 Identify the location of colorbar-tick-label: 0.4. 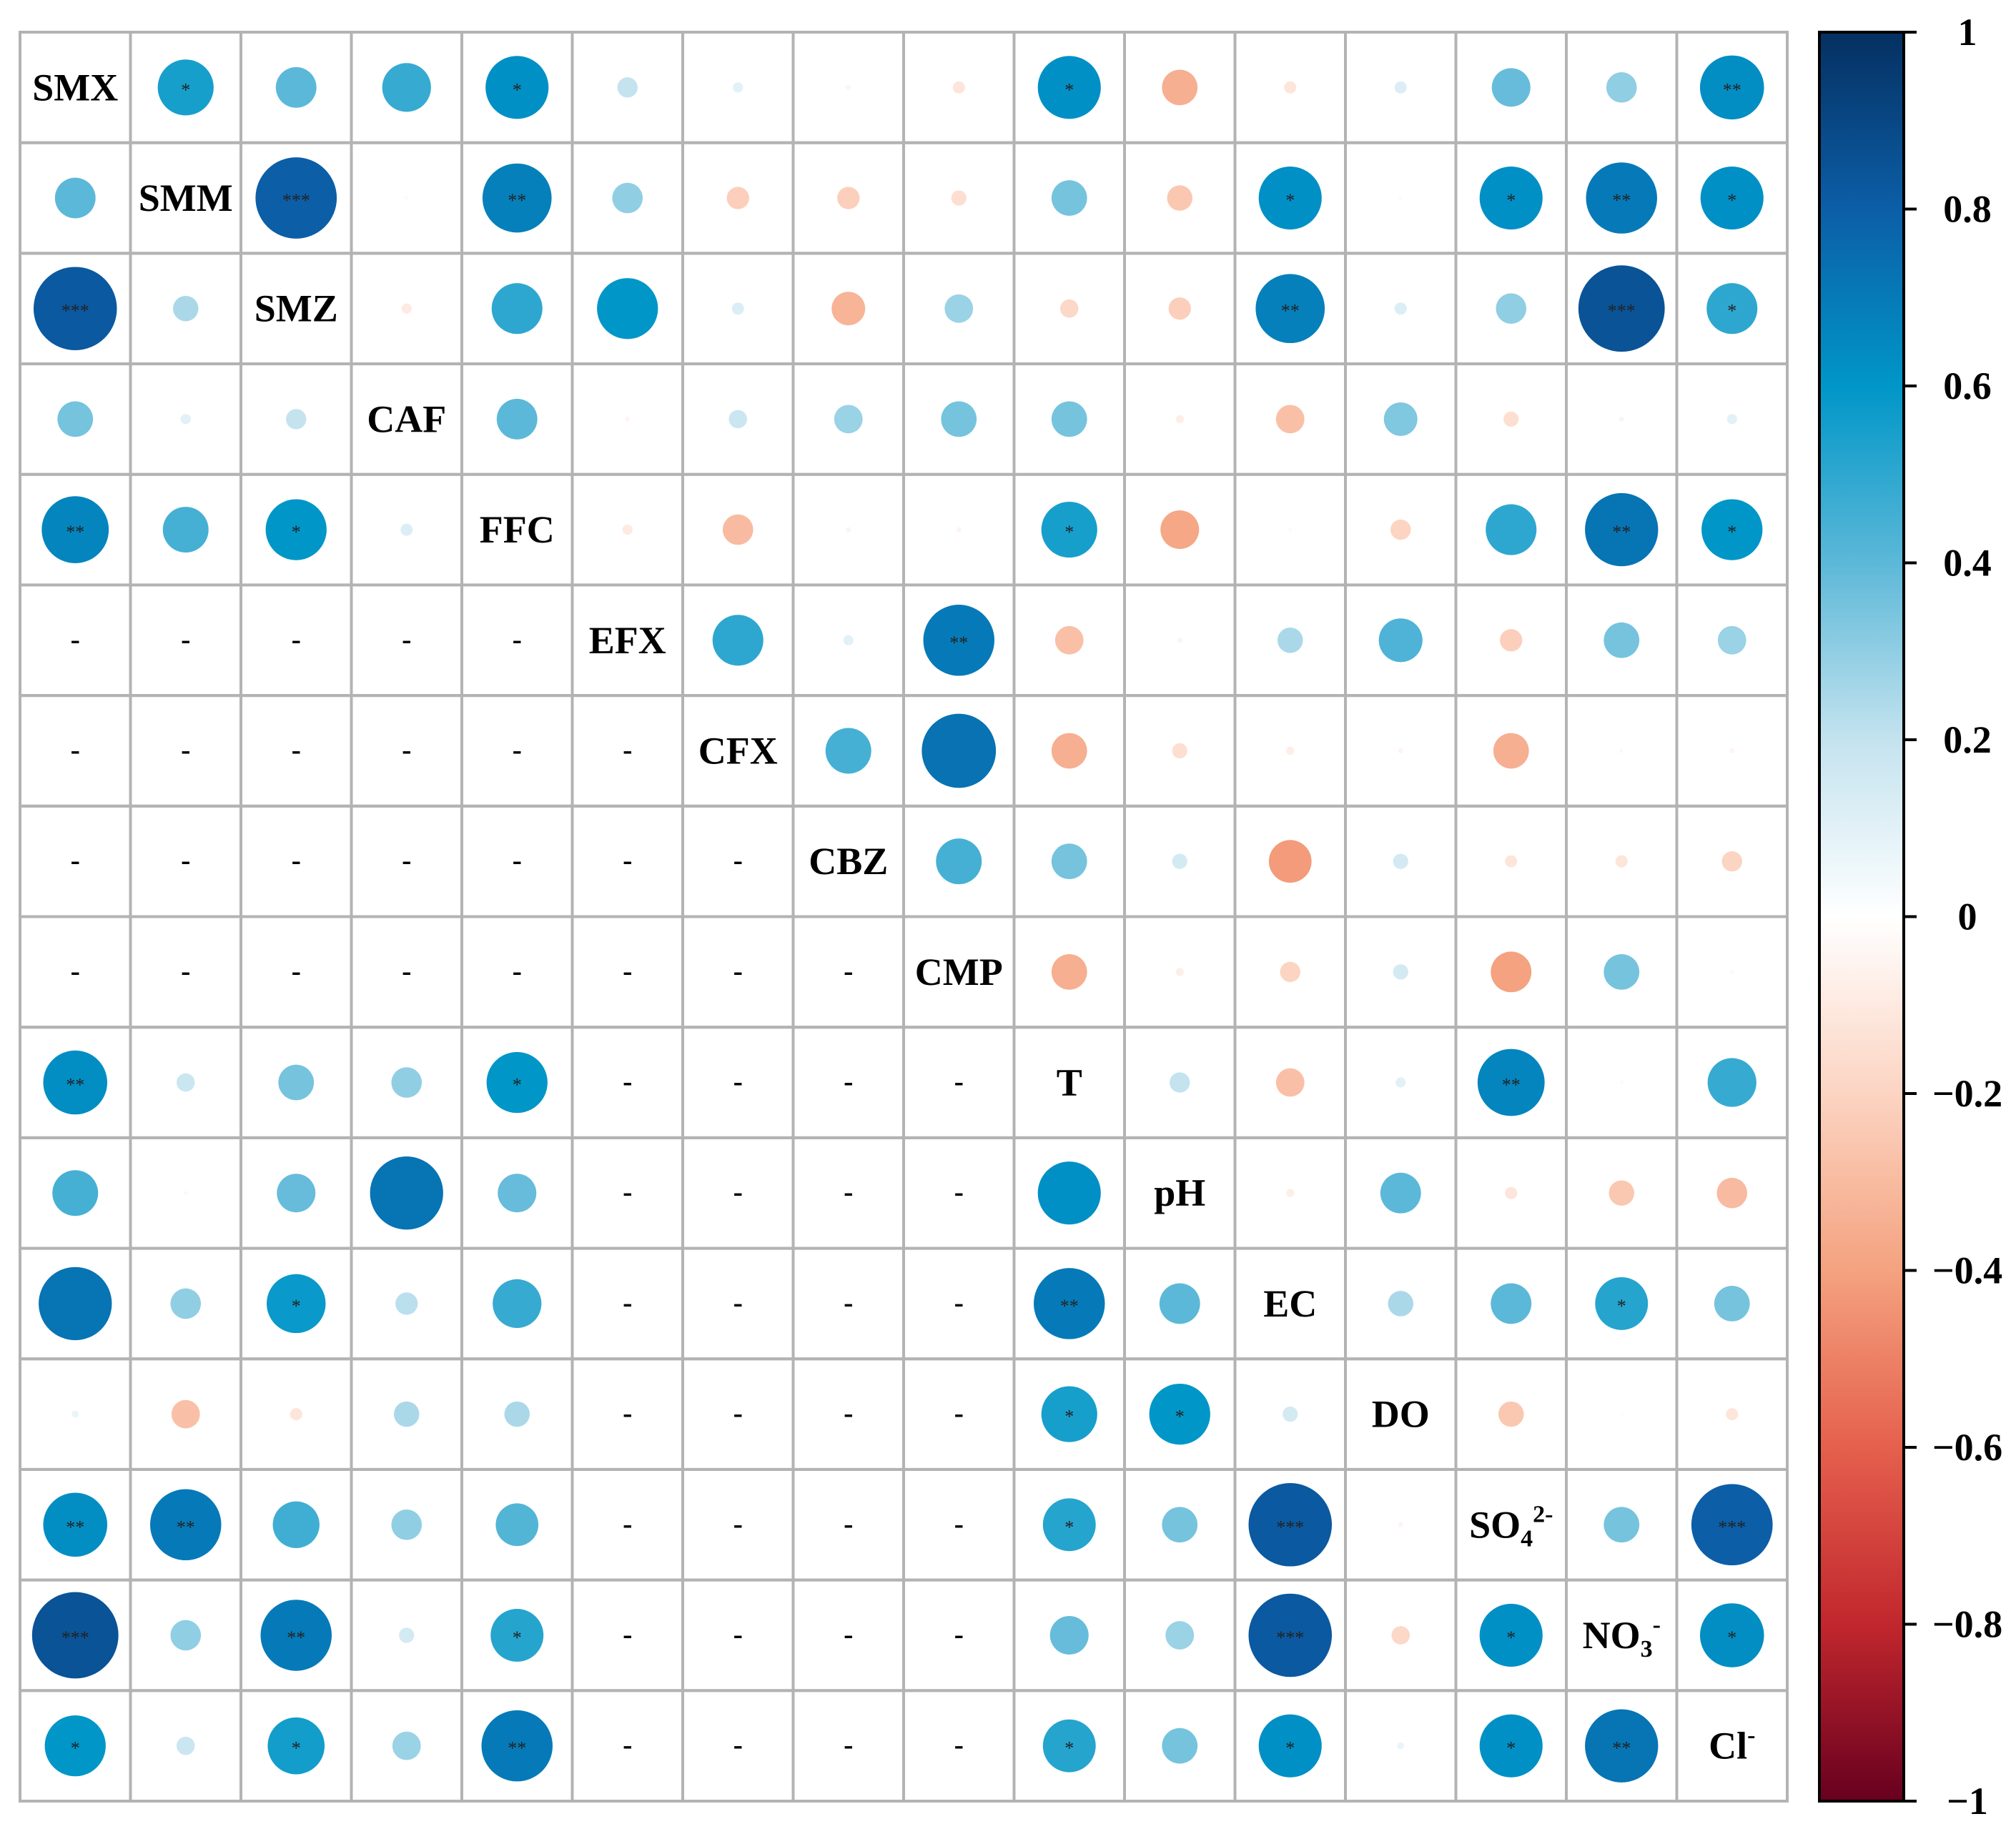
(1967, 563).